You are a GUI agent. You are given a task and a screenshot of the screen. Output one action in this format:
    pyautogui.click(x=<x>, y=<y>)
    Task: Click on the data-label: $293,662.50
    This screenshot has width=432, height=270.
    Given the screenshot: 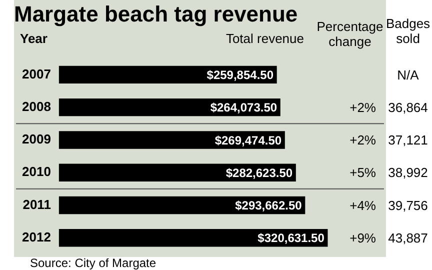 What is the action you would take?
    pyautogui.click(x=268, y=205)
    